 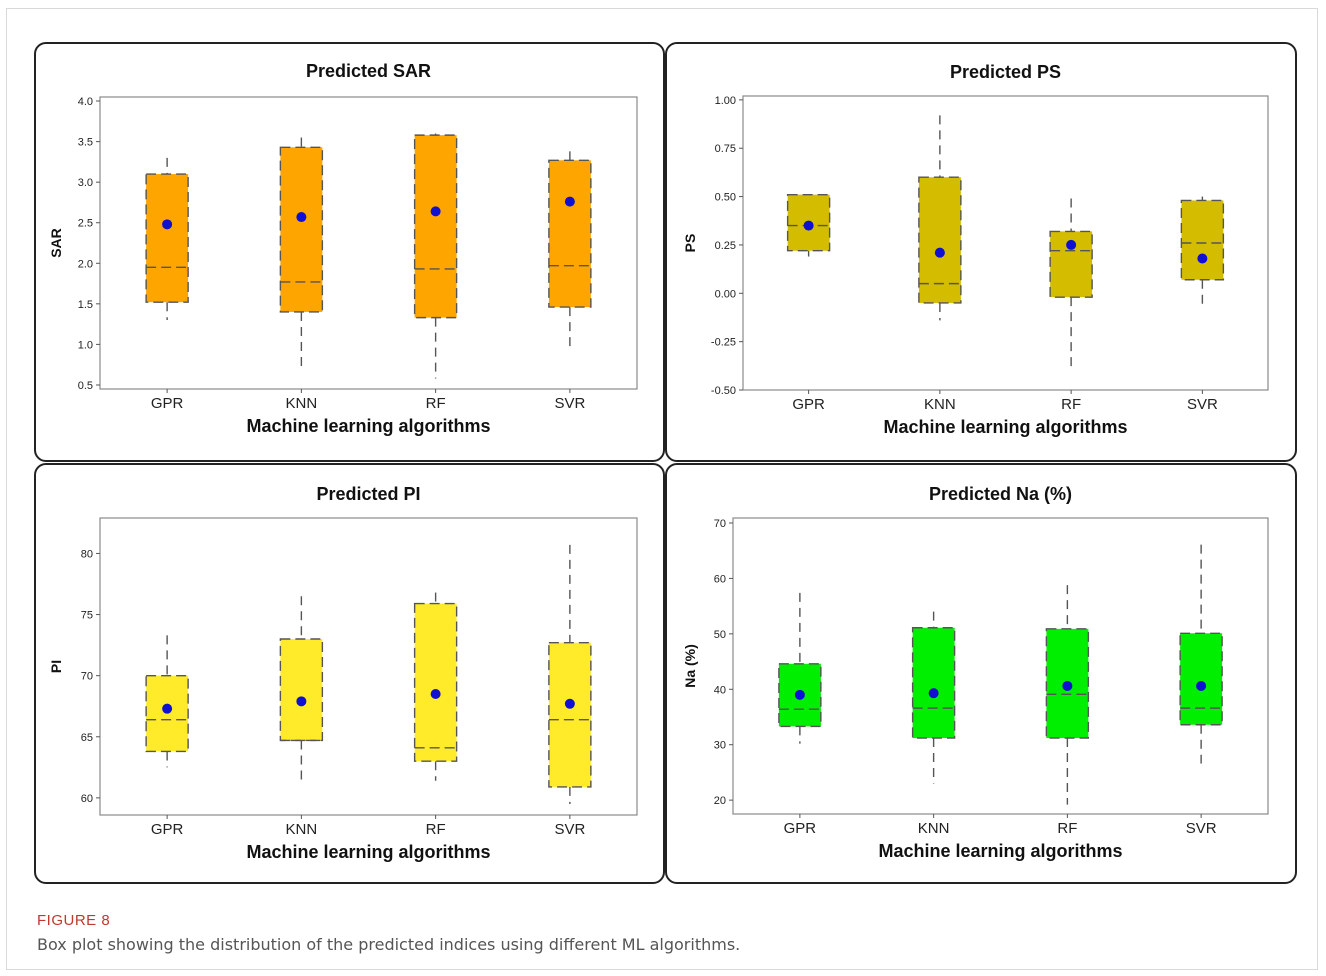 What do you see at coordinates (720, 746) in the screenshot?
I see `y-tick-label: 30` at bounding box center [720, 746].